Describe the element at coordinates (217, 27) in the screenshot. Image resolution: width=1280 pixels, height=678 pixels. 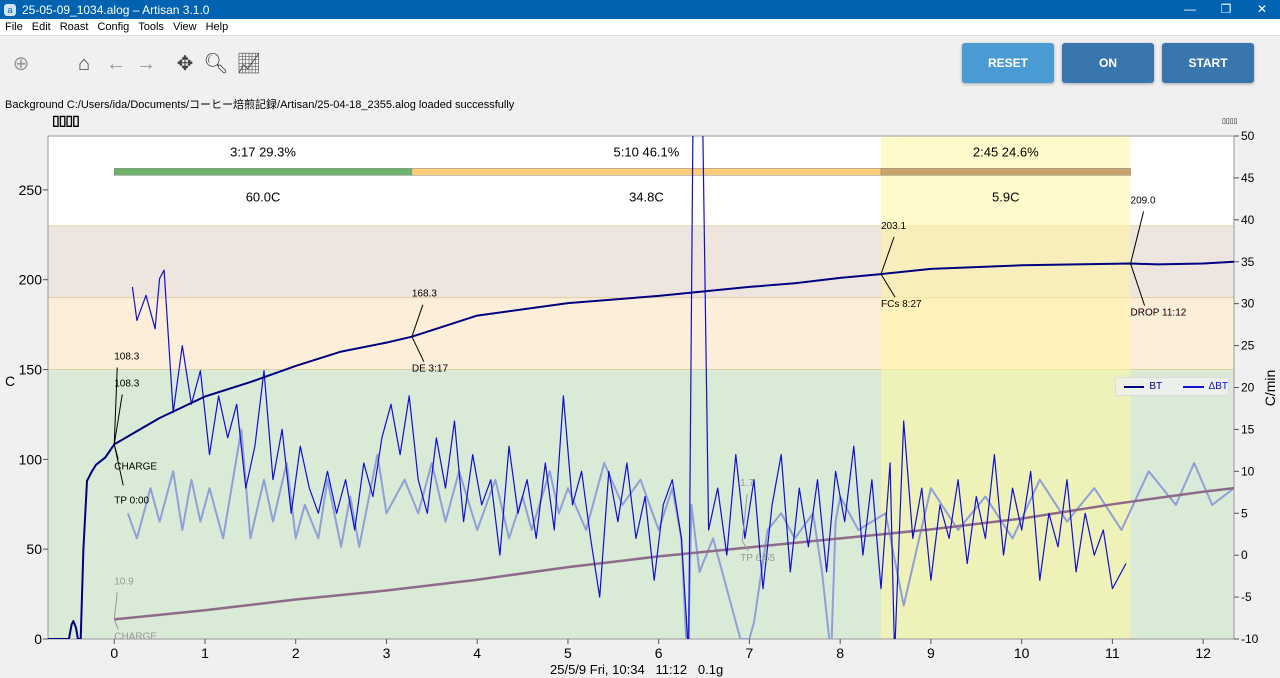
I see `menu-help: Help` at that location.